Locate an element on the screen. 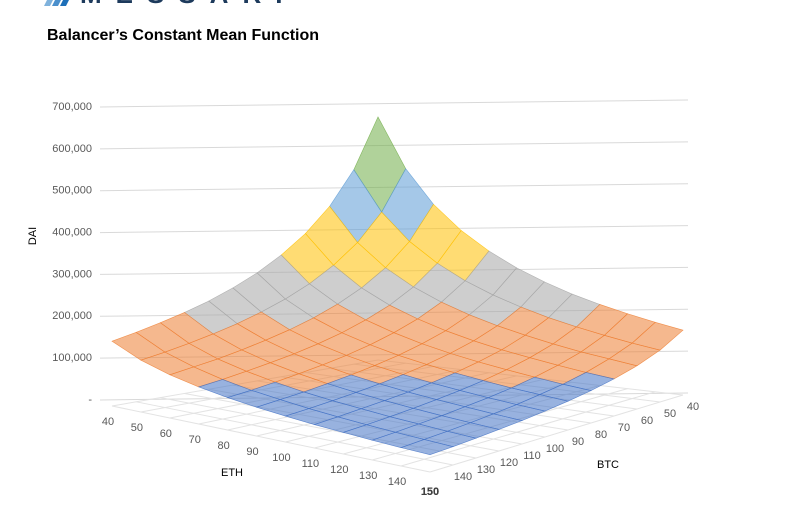 This screenshot has height=510, width=793. x-tick-label: 90 is located at coordinates (252, 452).